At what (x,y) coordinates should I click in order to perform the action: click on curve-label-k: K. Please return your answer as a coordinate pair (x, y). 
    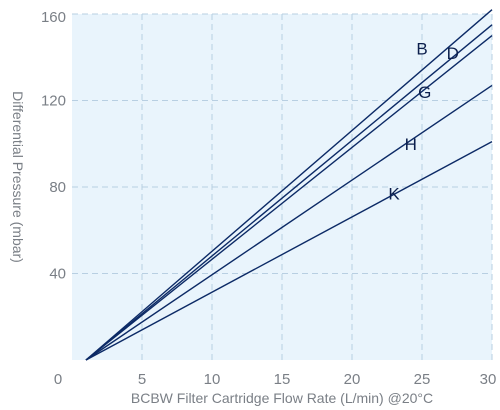
    Looking at the image, I should click on (394, 193).